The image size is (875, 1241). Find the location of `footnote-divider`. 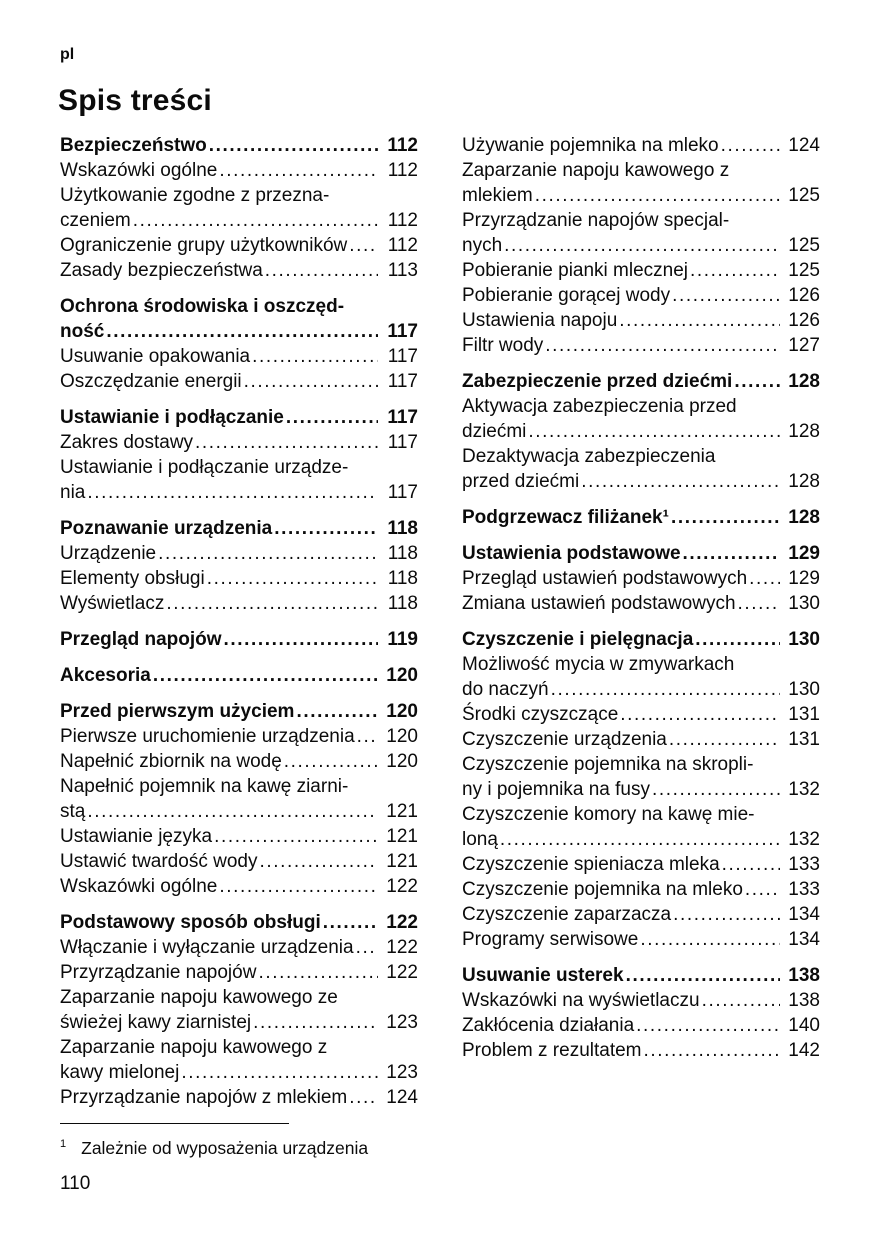

footnote-divider is located at coordinates (174, 1123).